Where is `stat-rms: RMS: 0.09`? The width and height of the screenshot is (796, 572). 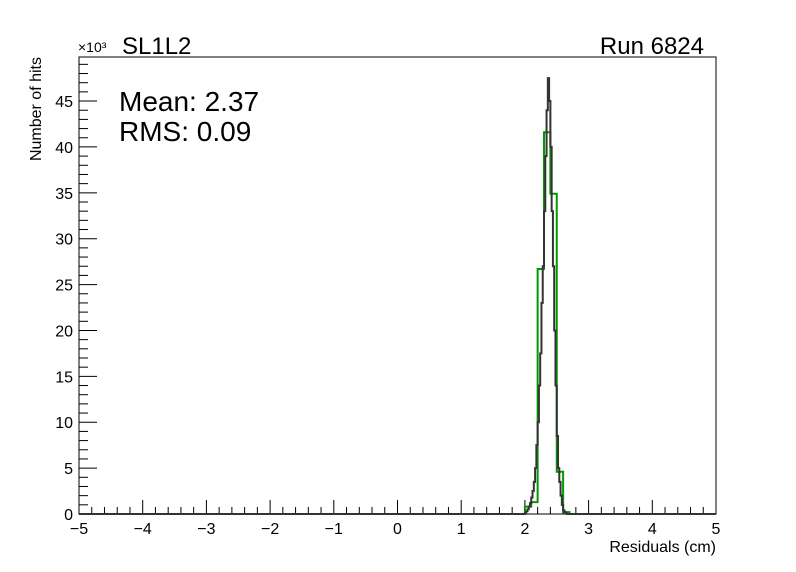
stat-rms: RMS: 0.09 is located at coordinates (185, 131).